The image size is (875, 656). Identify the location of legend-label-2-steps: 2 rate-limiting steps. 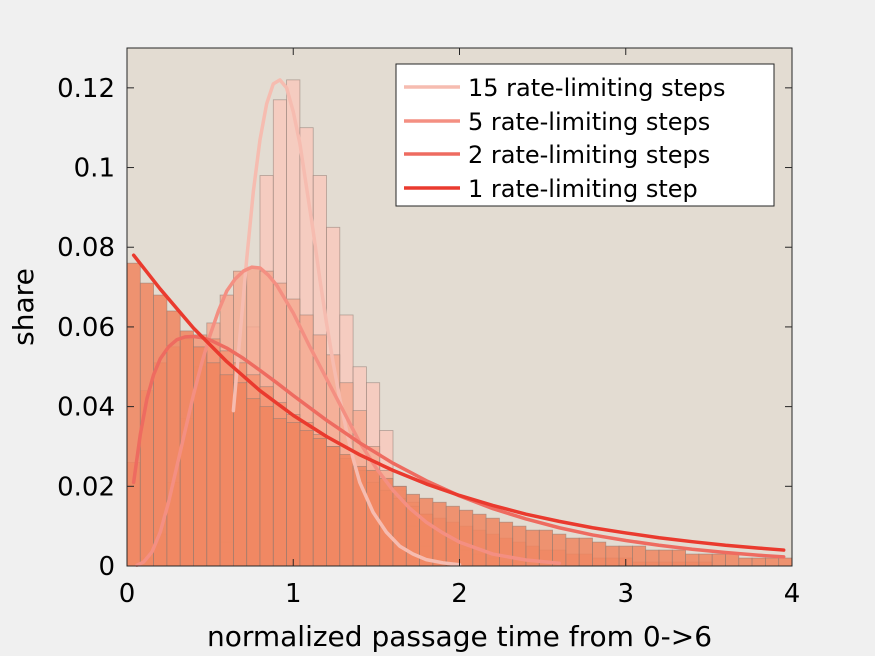
(589, 155).